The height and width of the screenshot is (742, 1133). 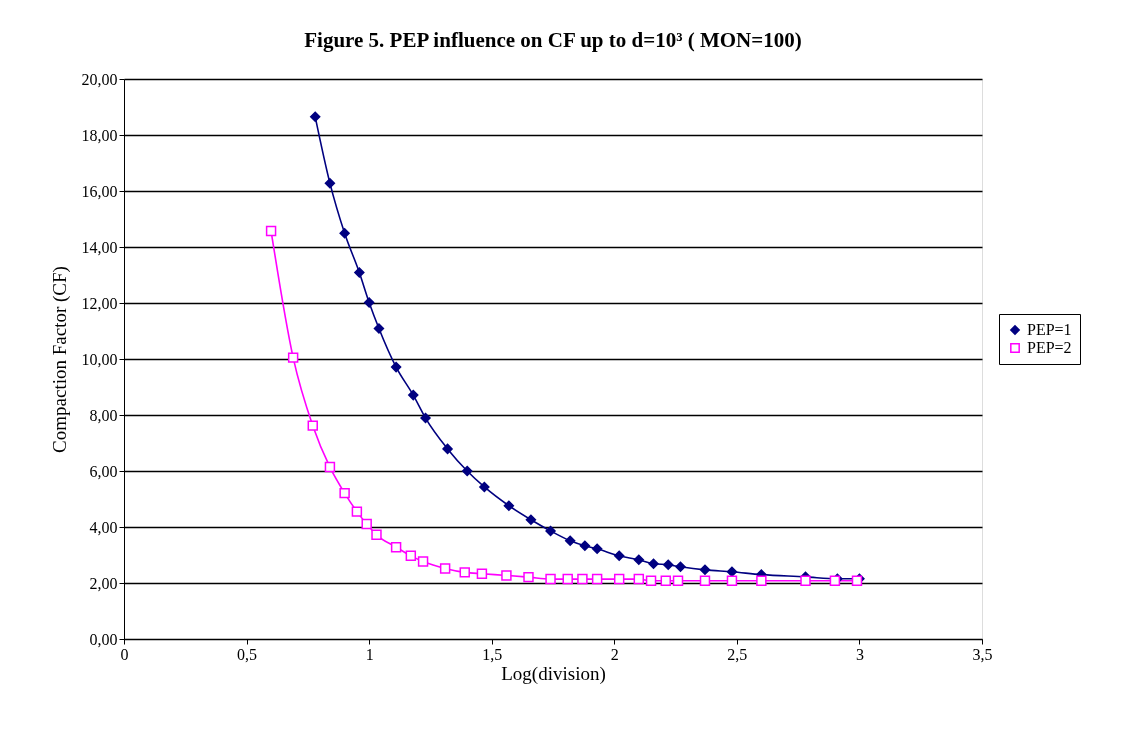 I want to click on x-tick-label: 2,5, so click(x=737, y=654).